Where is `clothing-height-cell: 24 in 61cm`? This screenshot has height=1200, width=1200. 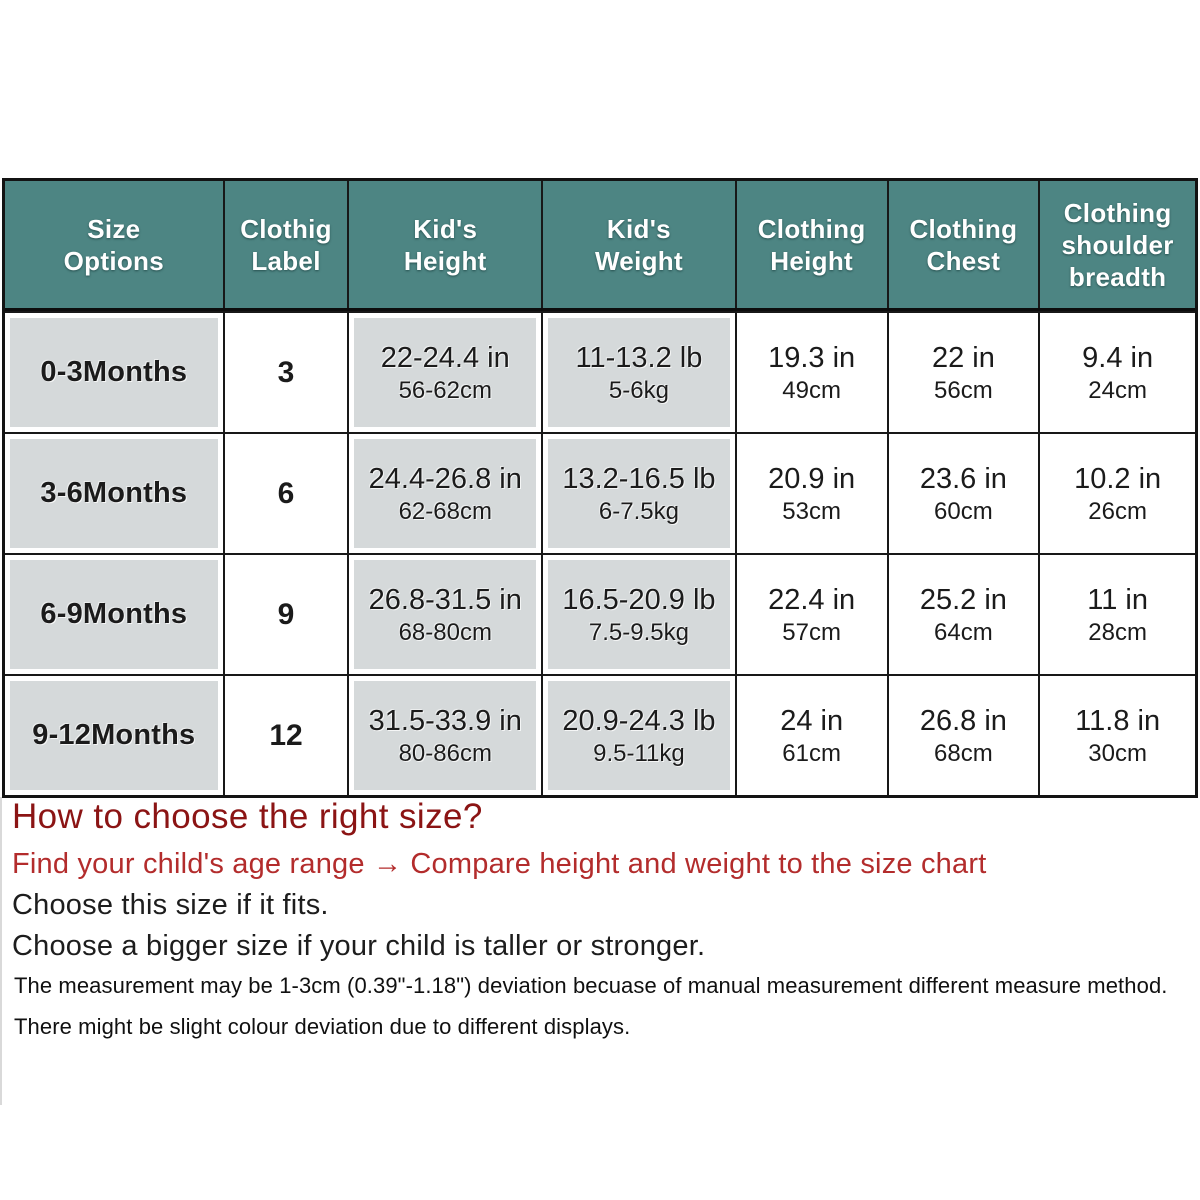
clothing-height-cell: 24 in 61cm is located at coordinates (813, 735).